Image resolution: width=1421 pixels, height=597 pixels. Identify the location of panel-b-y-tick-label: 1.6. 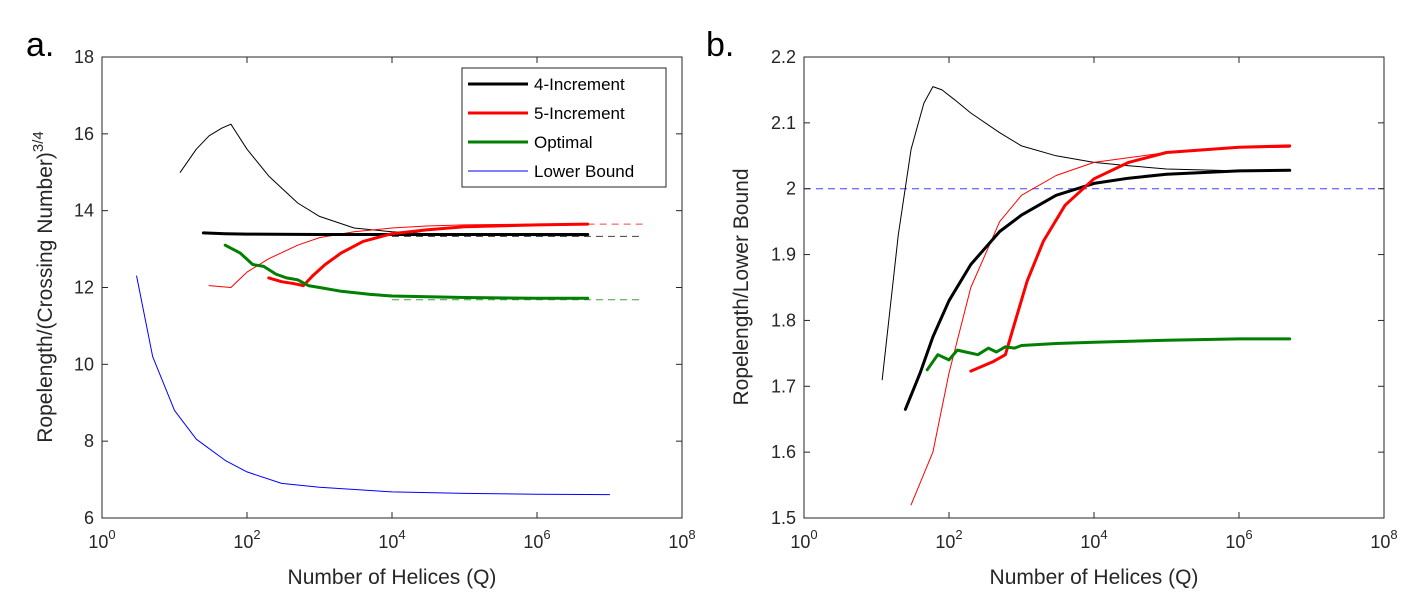
(783, 452).